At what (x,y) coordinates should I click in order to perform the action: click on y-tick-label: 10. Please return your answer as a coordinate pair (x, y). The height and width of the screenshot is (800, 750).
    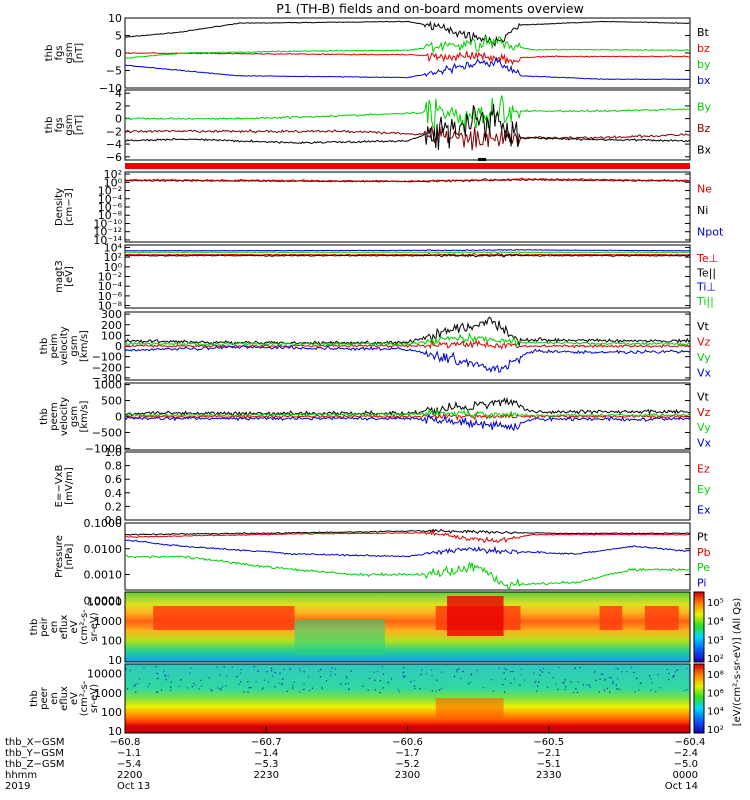
    Looking at the image, I should click on (115, 731).